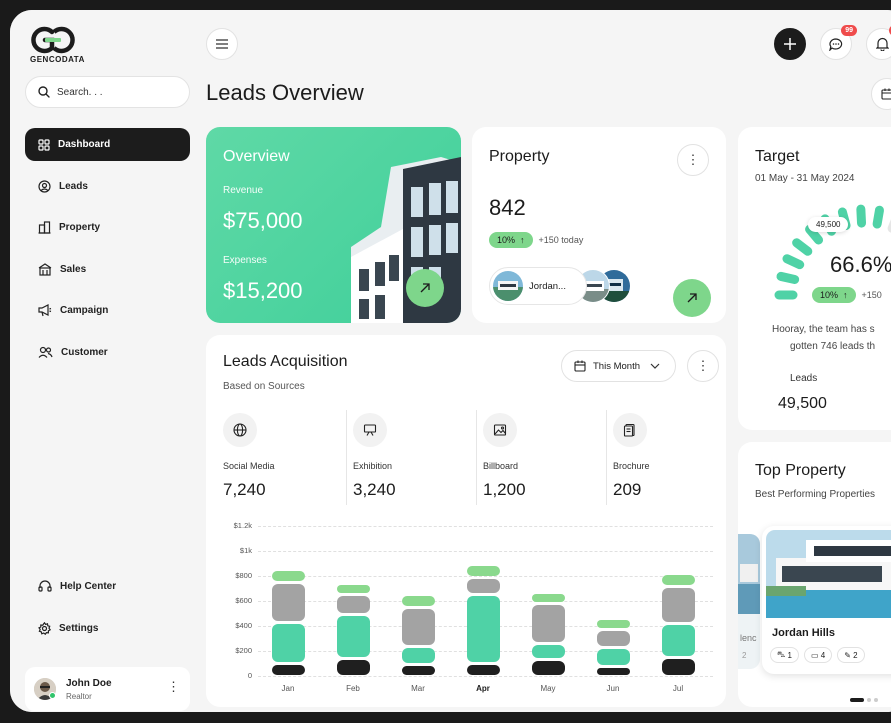 The height and width of the screenshot is (723, 891). Describe the element at coordinates (845, 295) in the screenshot. I see `arrow-up-icon: ↑` at that location.